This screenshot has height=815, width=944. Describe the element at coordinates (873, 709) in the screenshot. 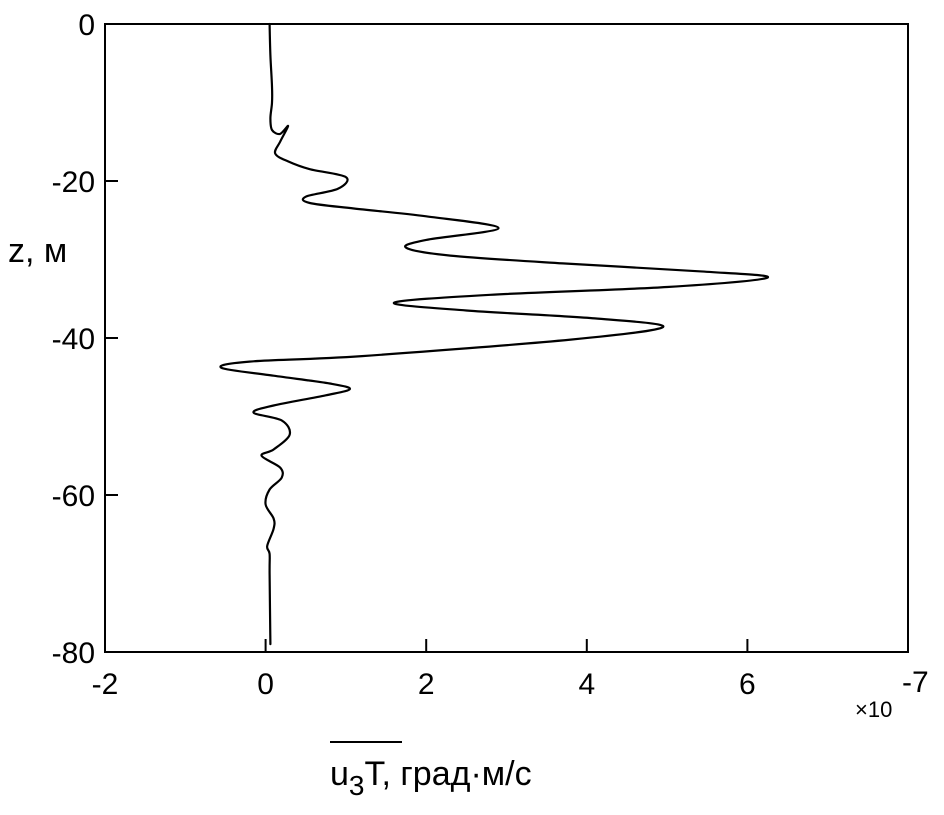

I see `x-multiplier: ×10` at that location.